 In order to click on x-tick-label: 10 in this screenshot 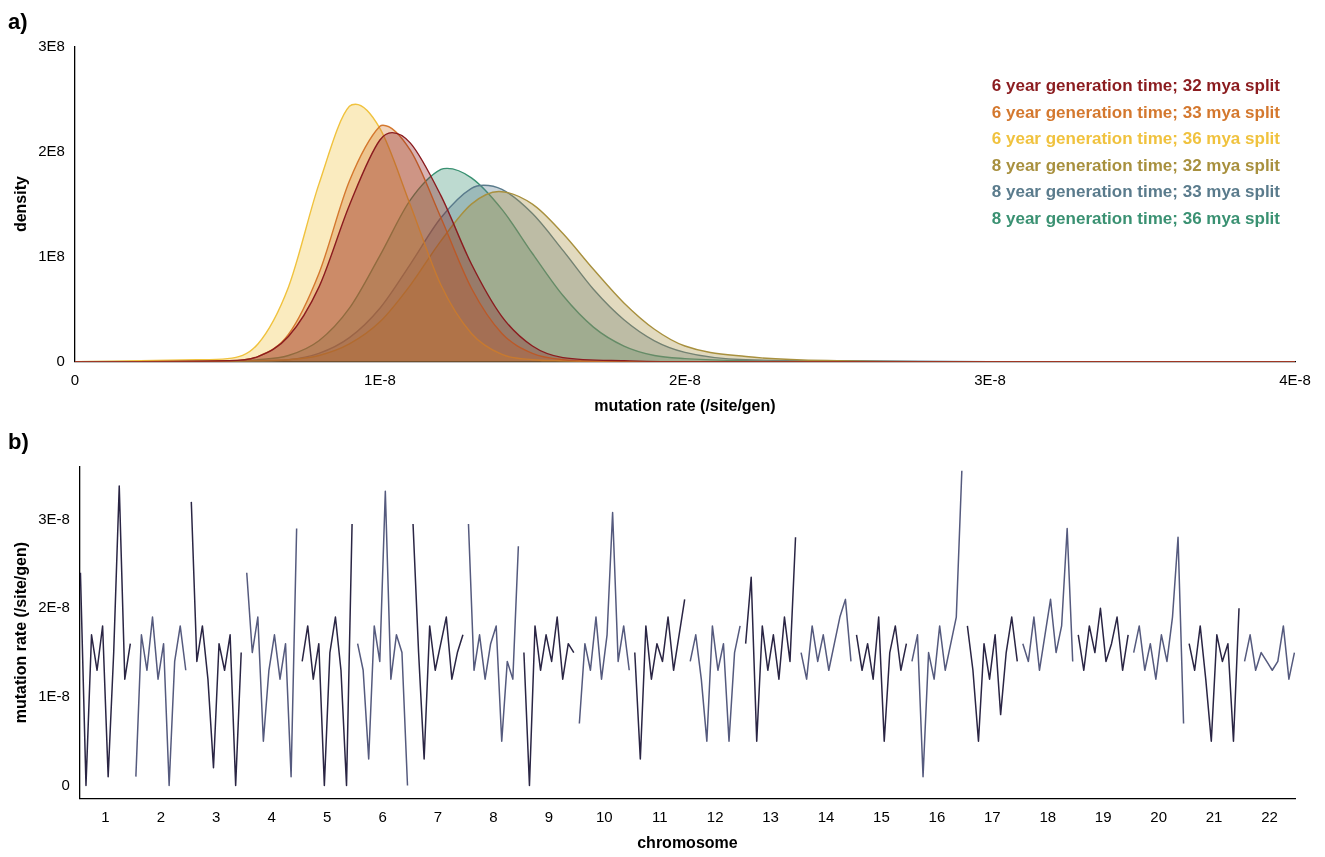, I will do `click(604, 816)`.